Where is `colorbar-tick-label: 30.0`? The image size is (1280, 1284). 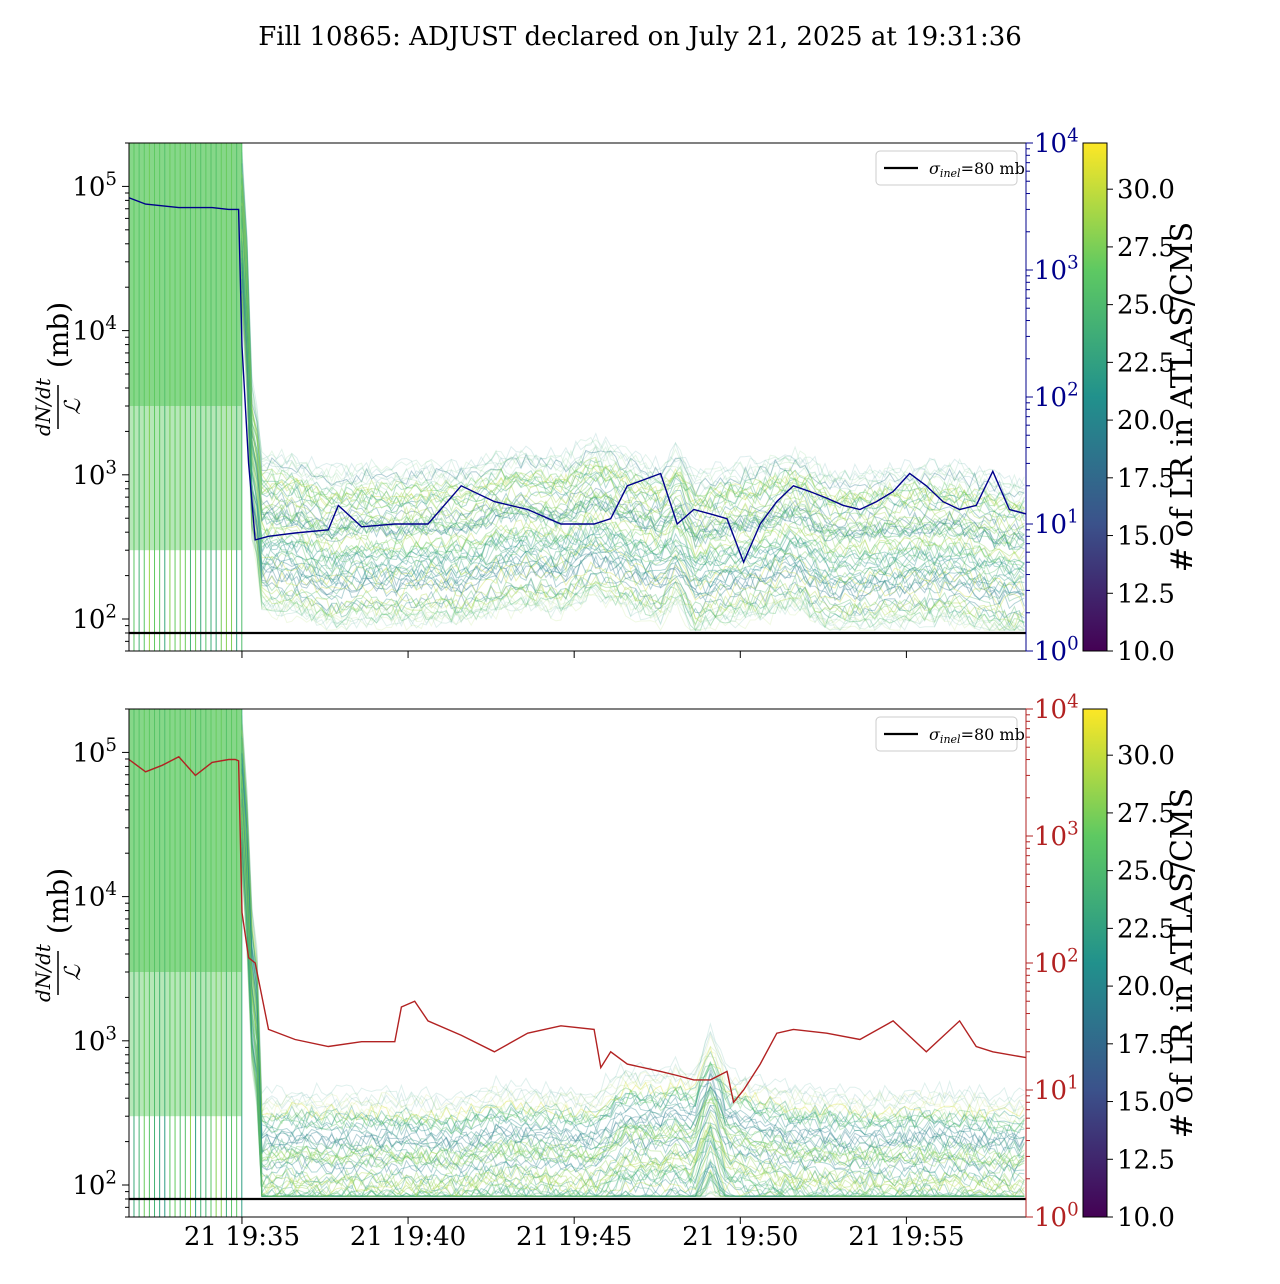
colorbar-tick-label: 30.0 is located at coordinates (1146, 190).